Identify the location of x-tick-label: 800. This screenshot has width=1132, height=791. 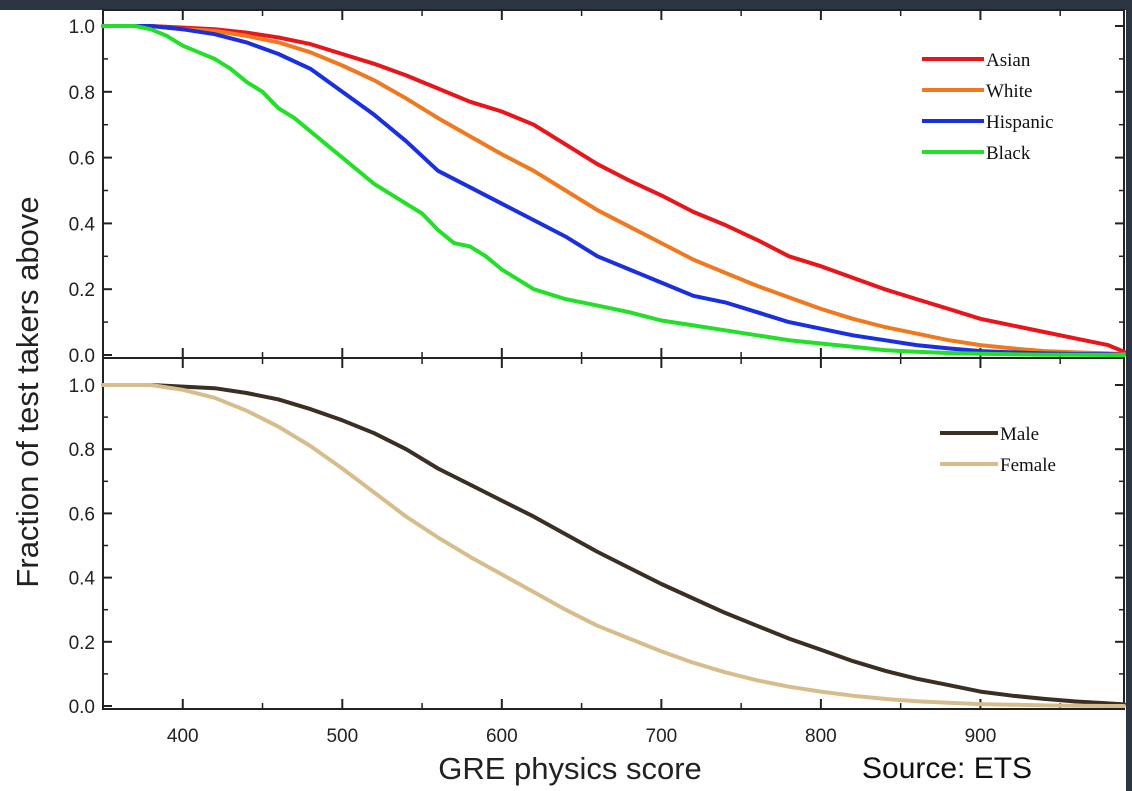
(821, 736).